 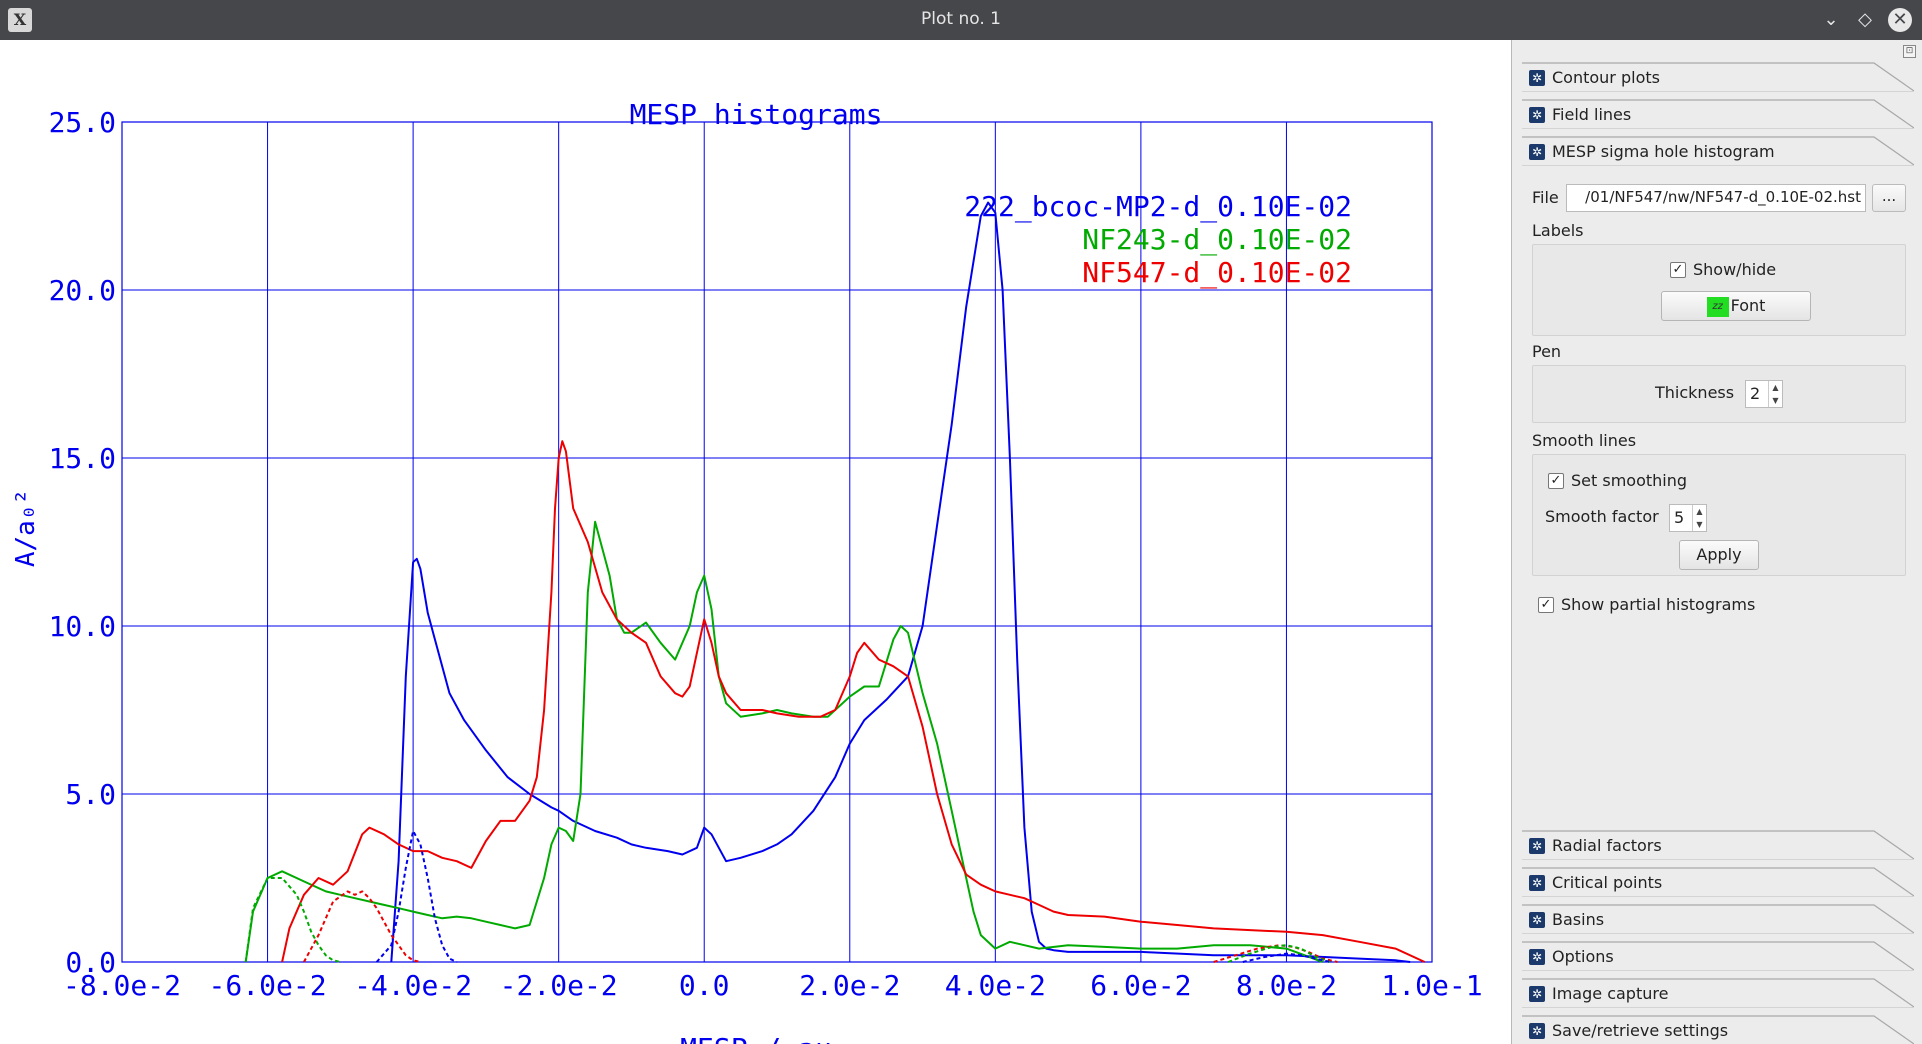 I want to click on panel-splitter, so click(x=1515, y=542).